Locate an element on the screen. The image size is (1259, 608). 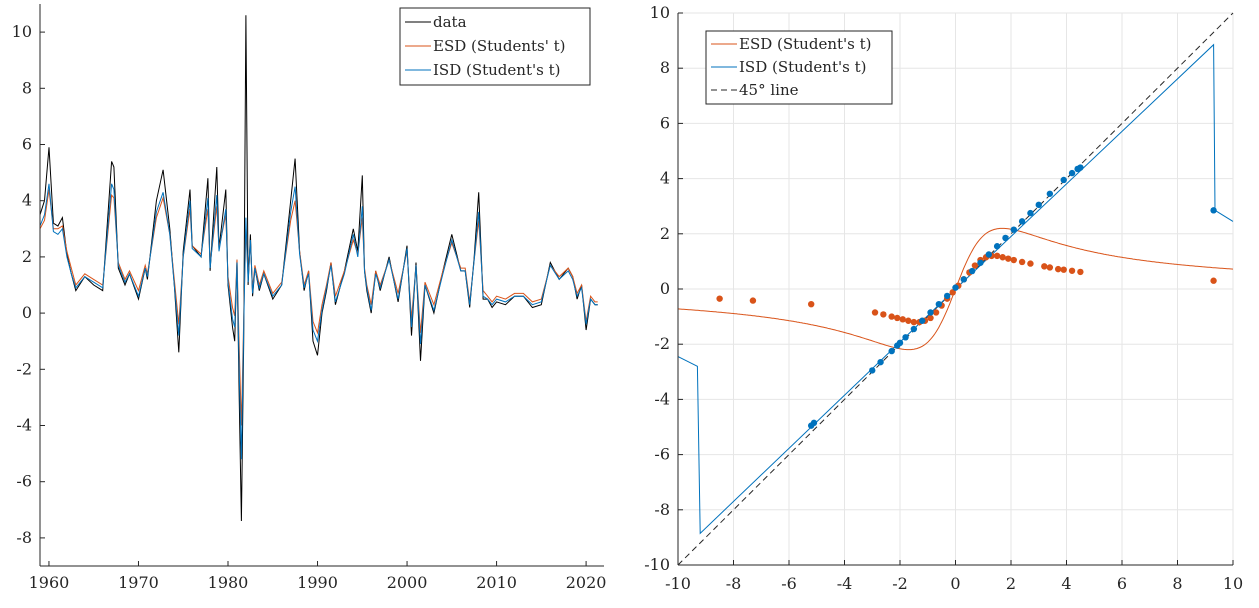
left-legend-box is located at coordinates (495, 46).